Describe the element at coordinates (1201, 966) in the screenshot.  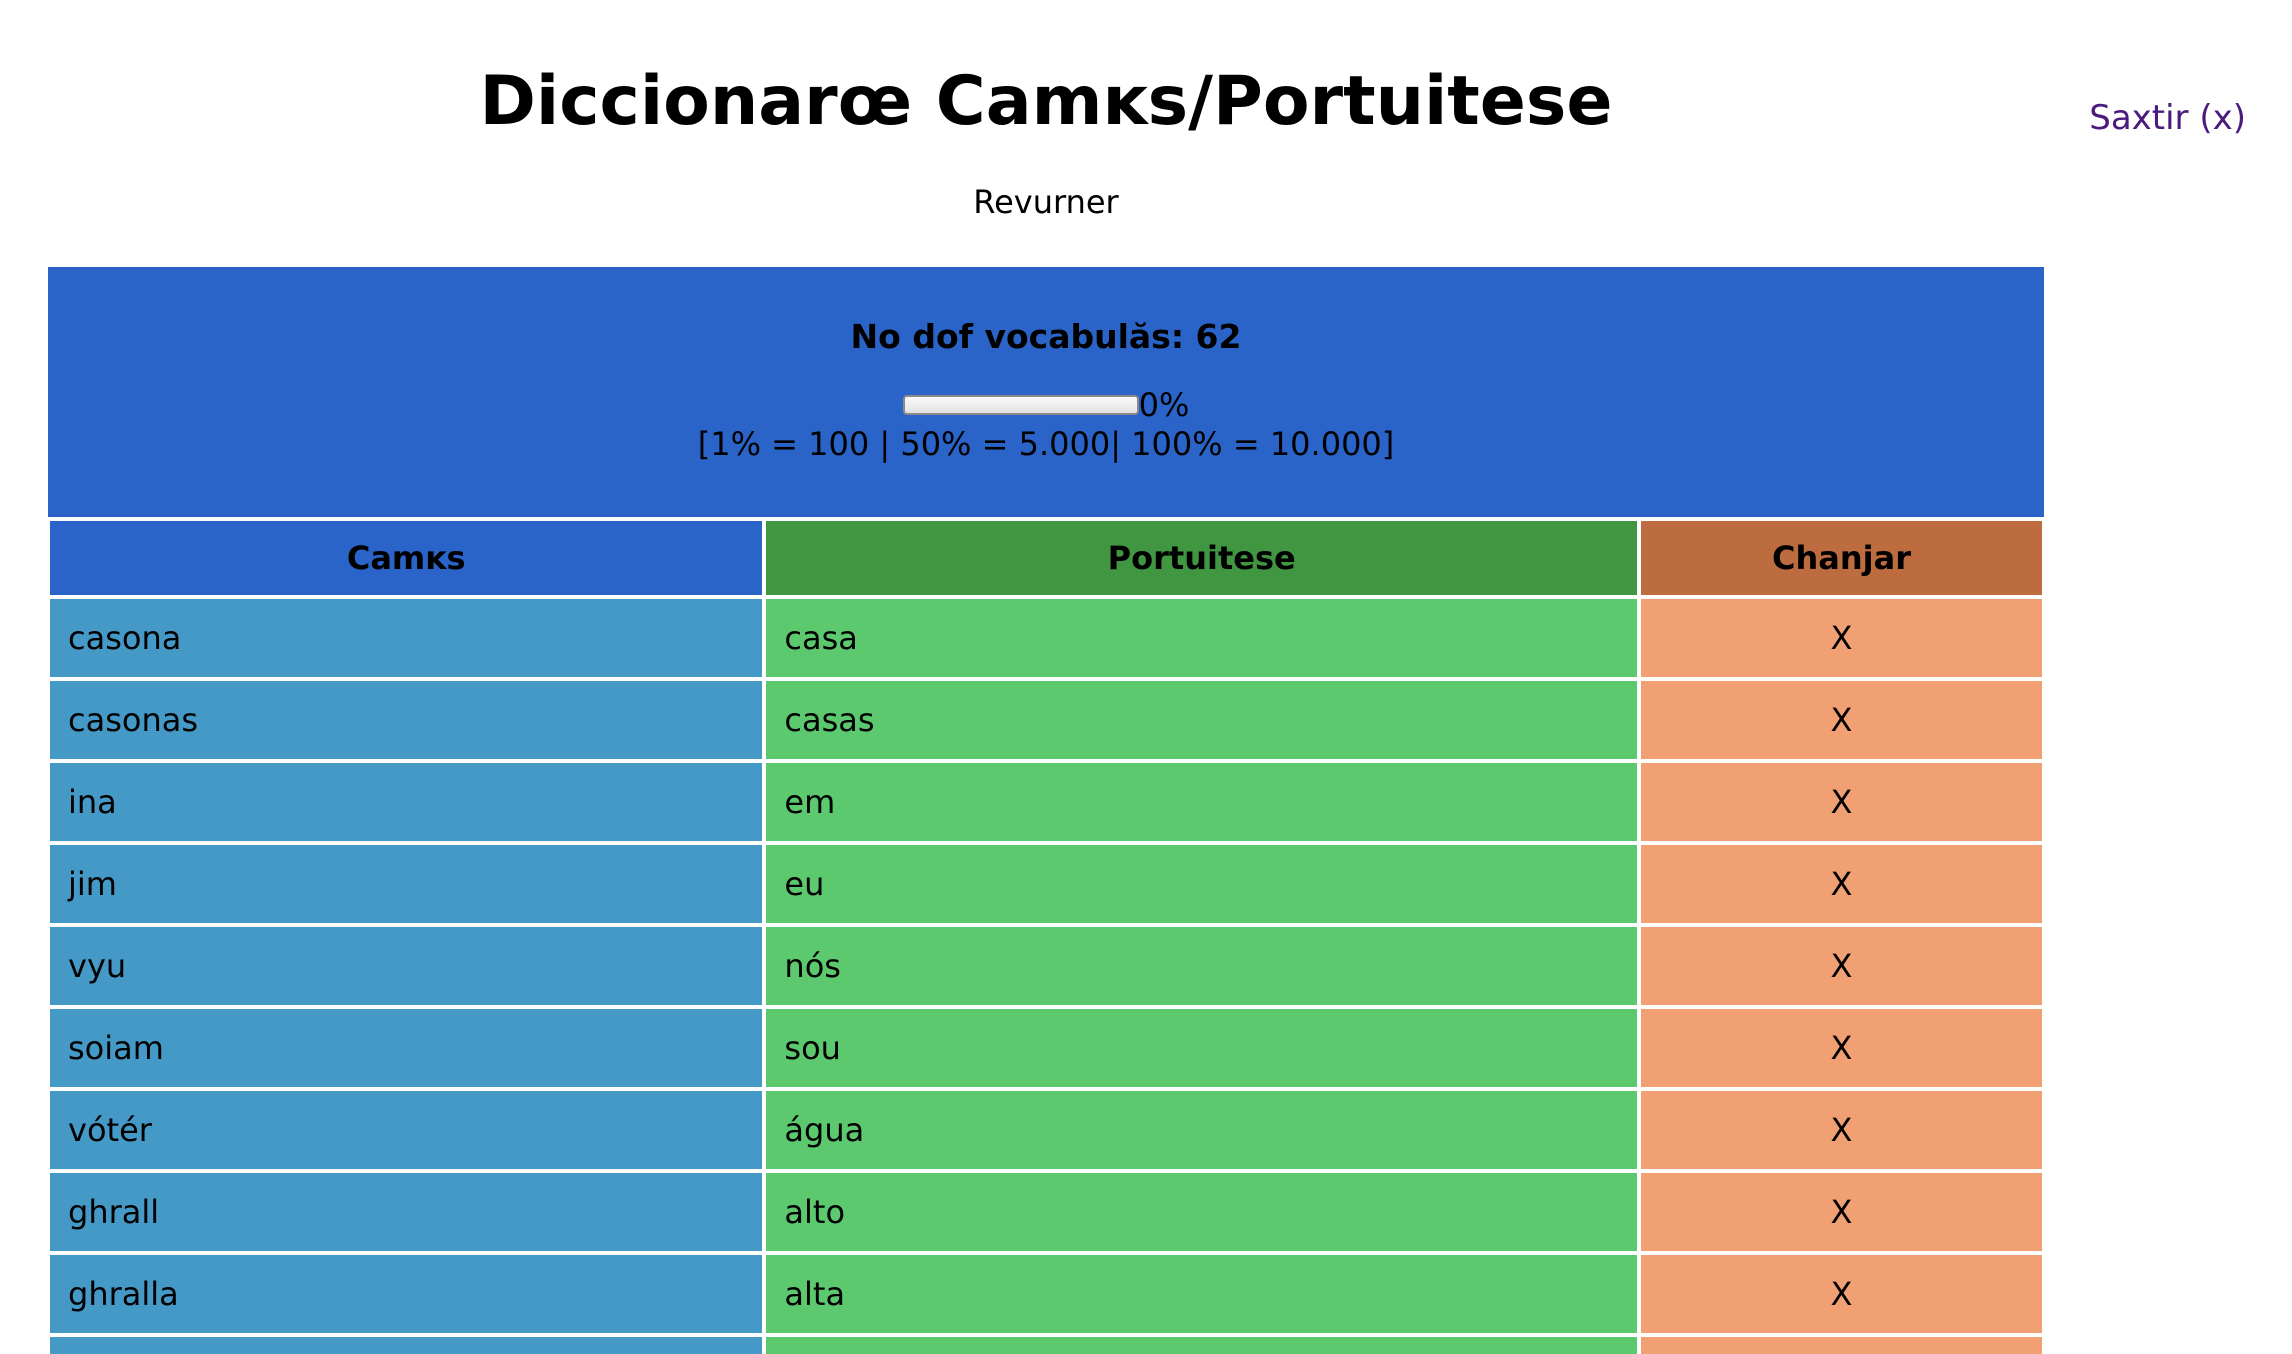
I see `portuitese-word: nós` at that location.